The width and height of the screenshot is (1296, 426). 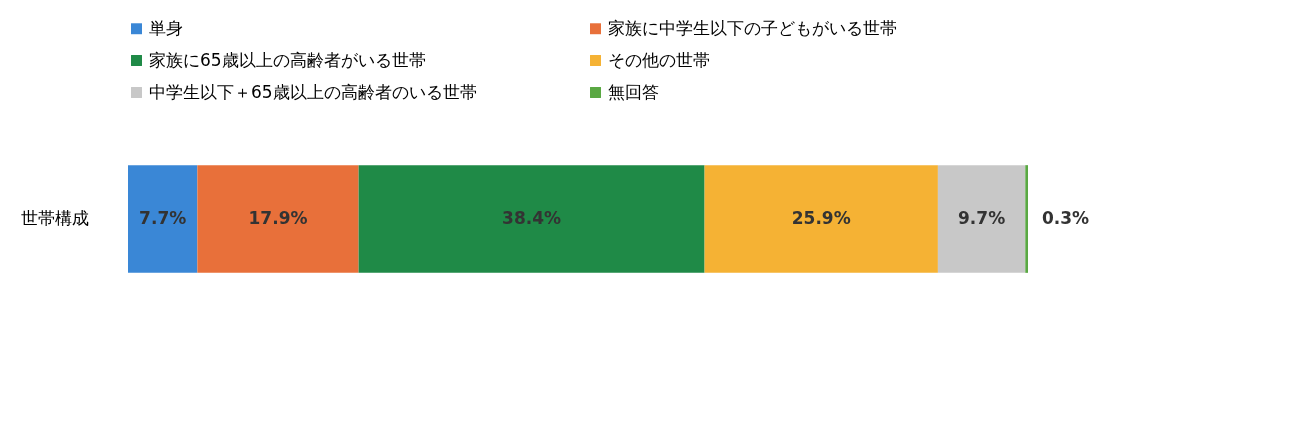 I want to click on legend-label: 家族に中学生以下の子どもがいる世帯, so click(x=752, y=27).